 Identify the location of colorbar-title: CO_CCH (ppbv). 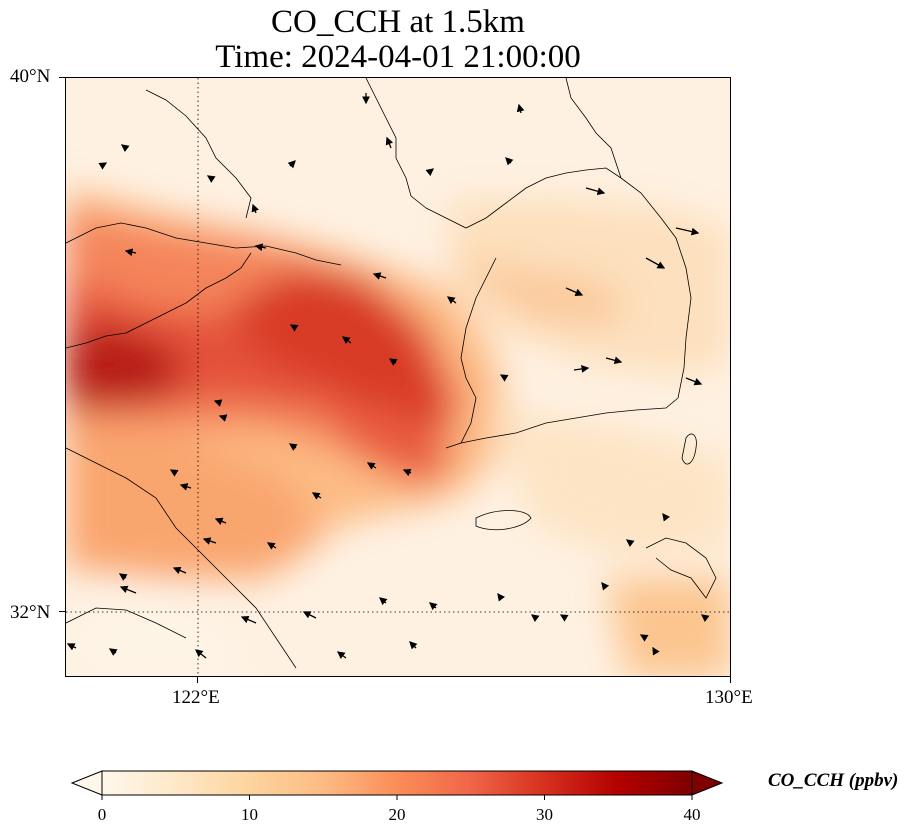
(833, 780).